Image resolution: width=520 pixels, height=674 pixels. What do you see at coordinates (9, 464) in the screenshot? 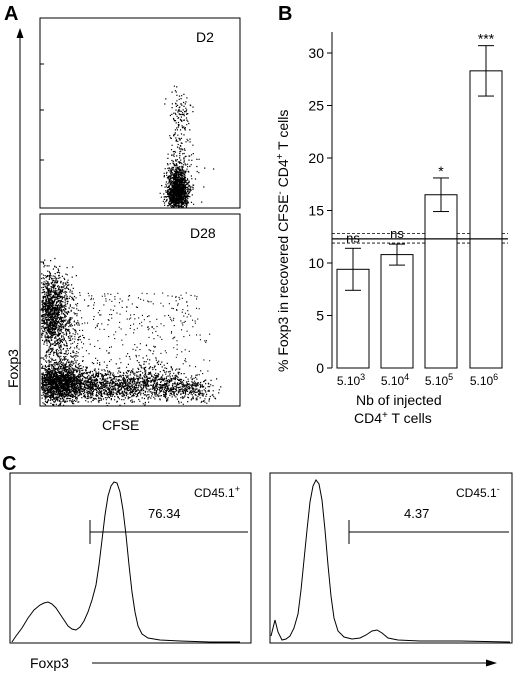
I see `panel-label-c: C` at bounding box center [9, 464].